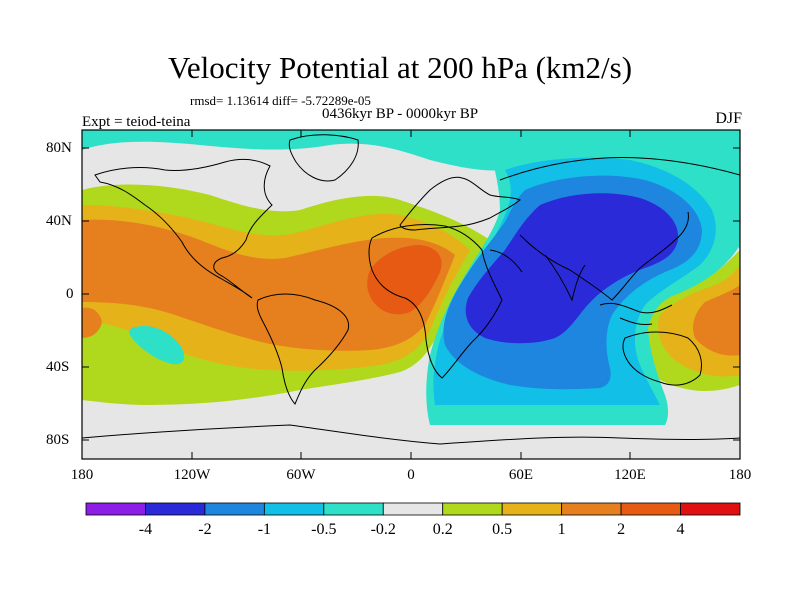  Describe the element at coordinates (460, 203) in the screenshot. I see `europe-coast` at that location.